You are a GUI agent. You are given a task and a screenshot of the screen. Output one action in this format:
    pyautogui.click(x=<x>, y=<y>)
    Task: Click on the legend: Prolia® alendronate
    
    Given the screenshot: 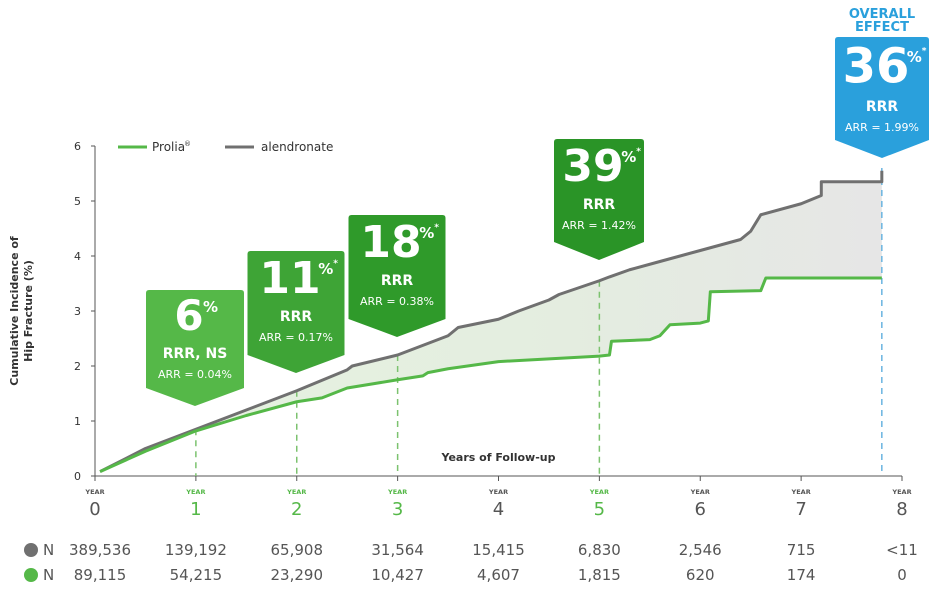 What is the action you would take?
    pyautogui.click(x=225, y=147)
    